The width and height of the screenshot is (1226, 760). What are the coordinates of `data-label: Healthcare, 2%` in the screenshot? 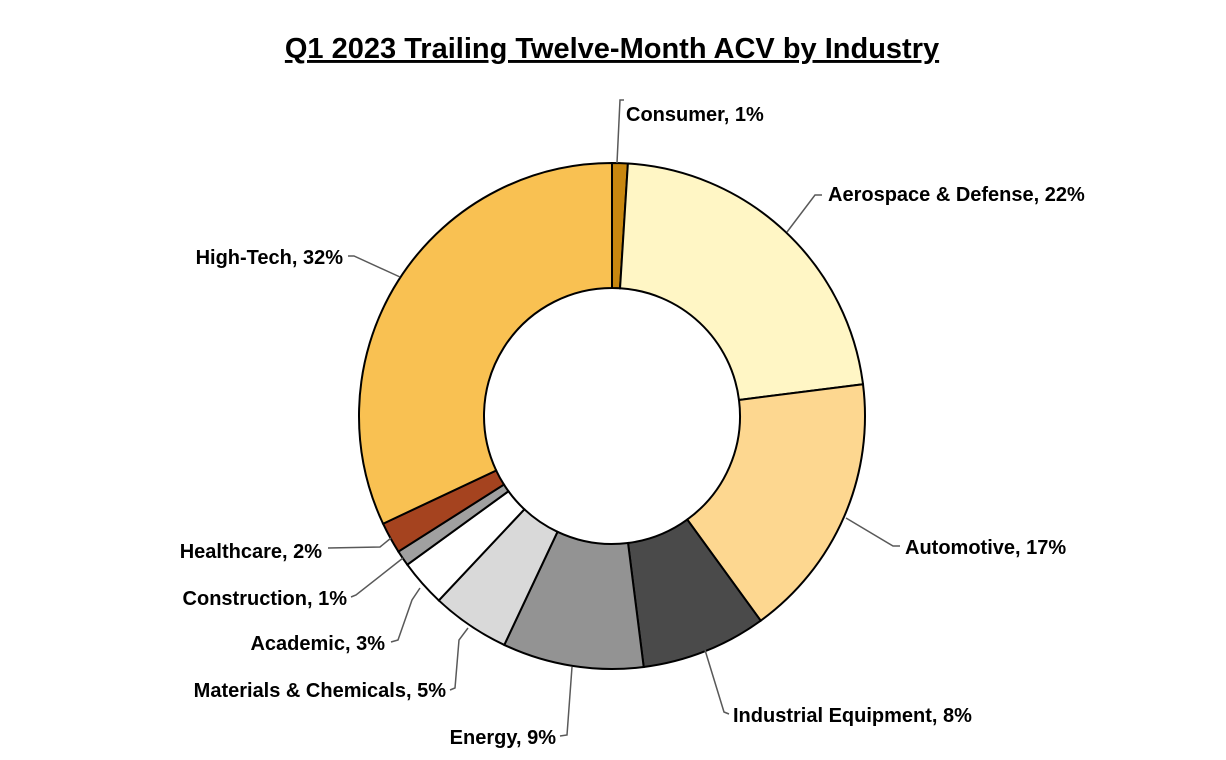 It's located at (251, 552).